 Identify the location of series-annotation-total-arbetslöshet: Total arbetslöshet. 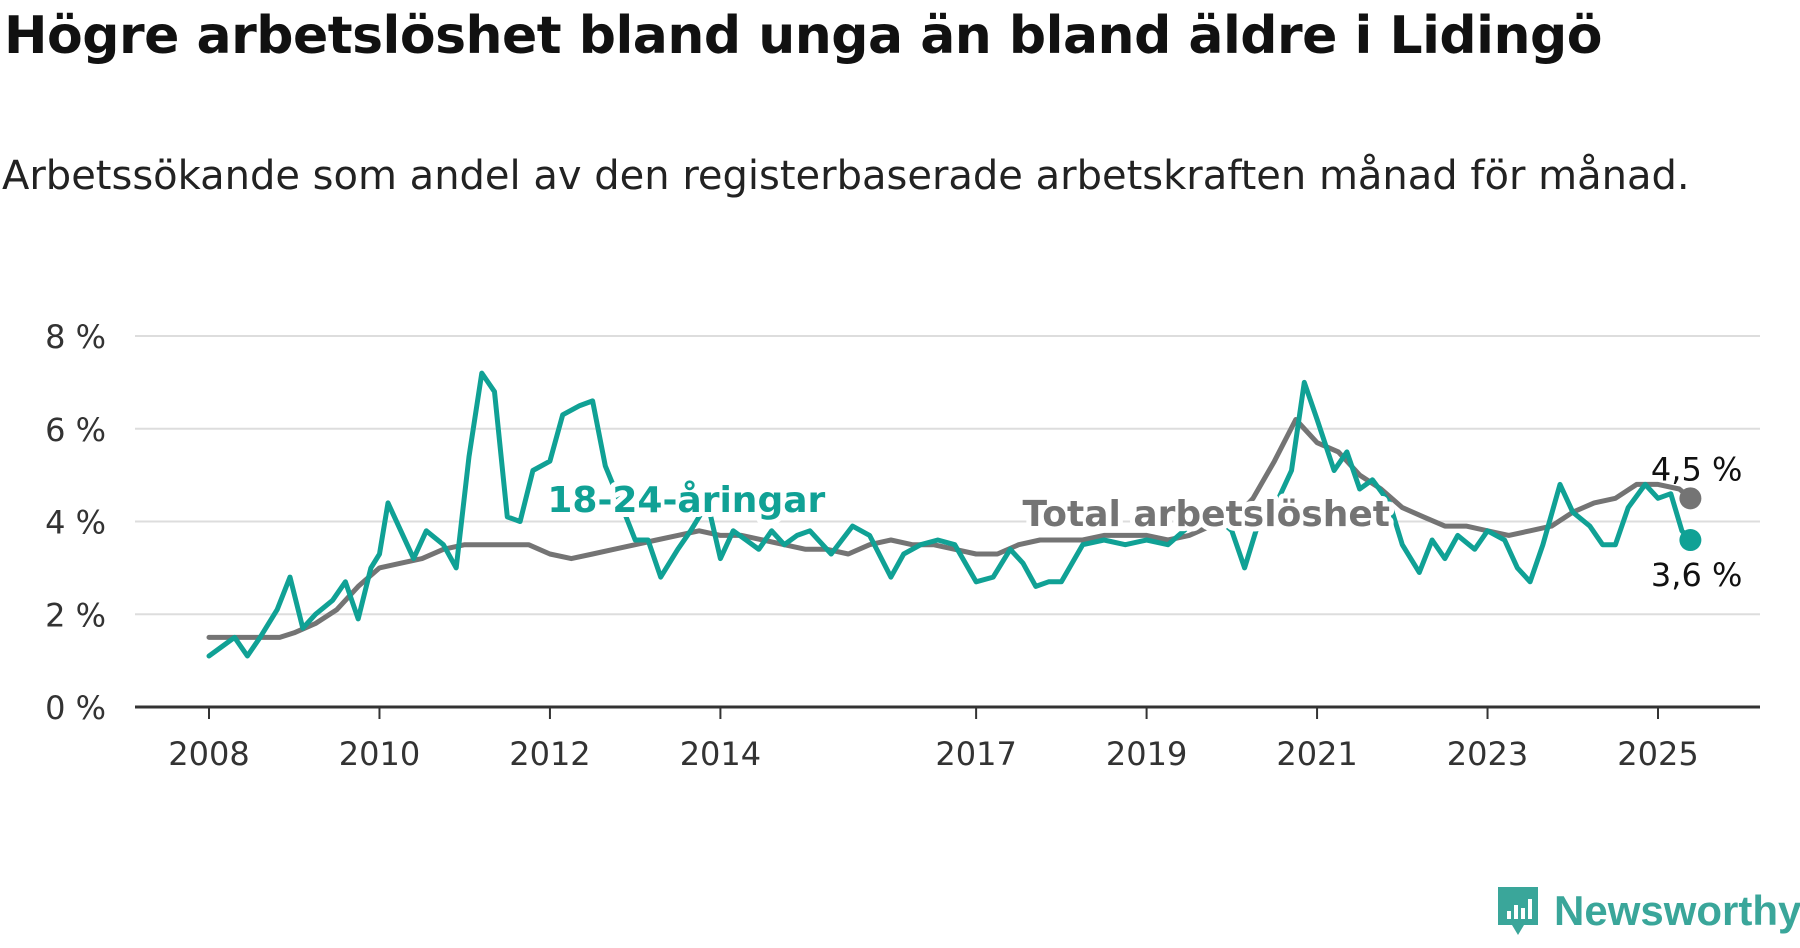
(1206, 514).